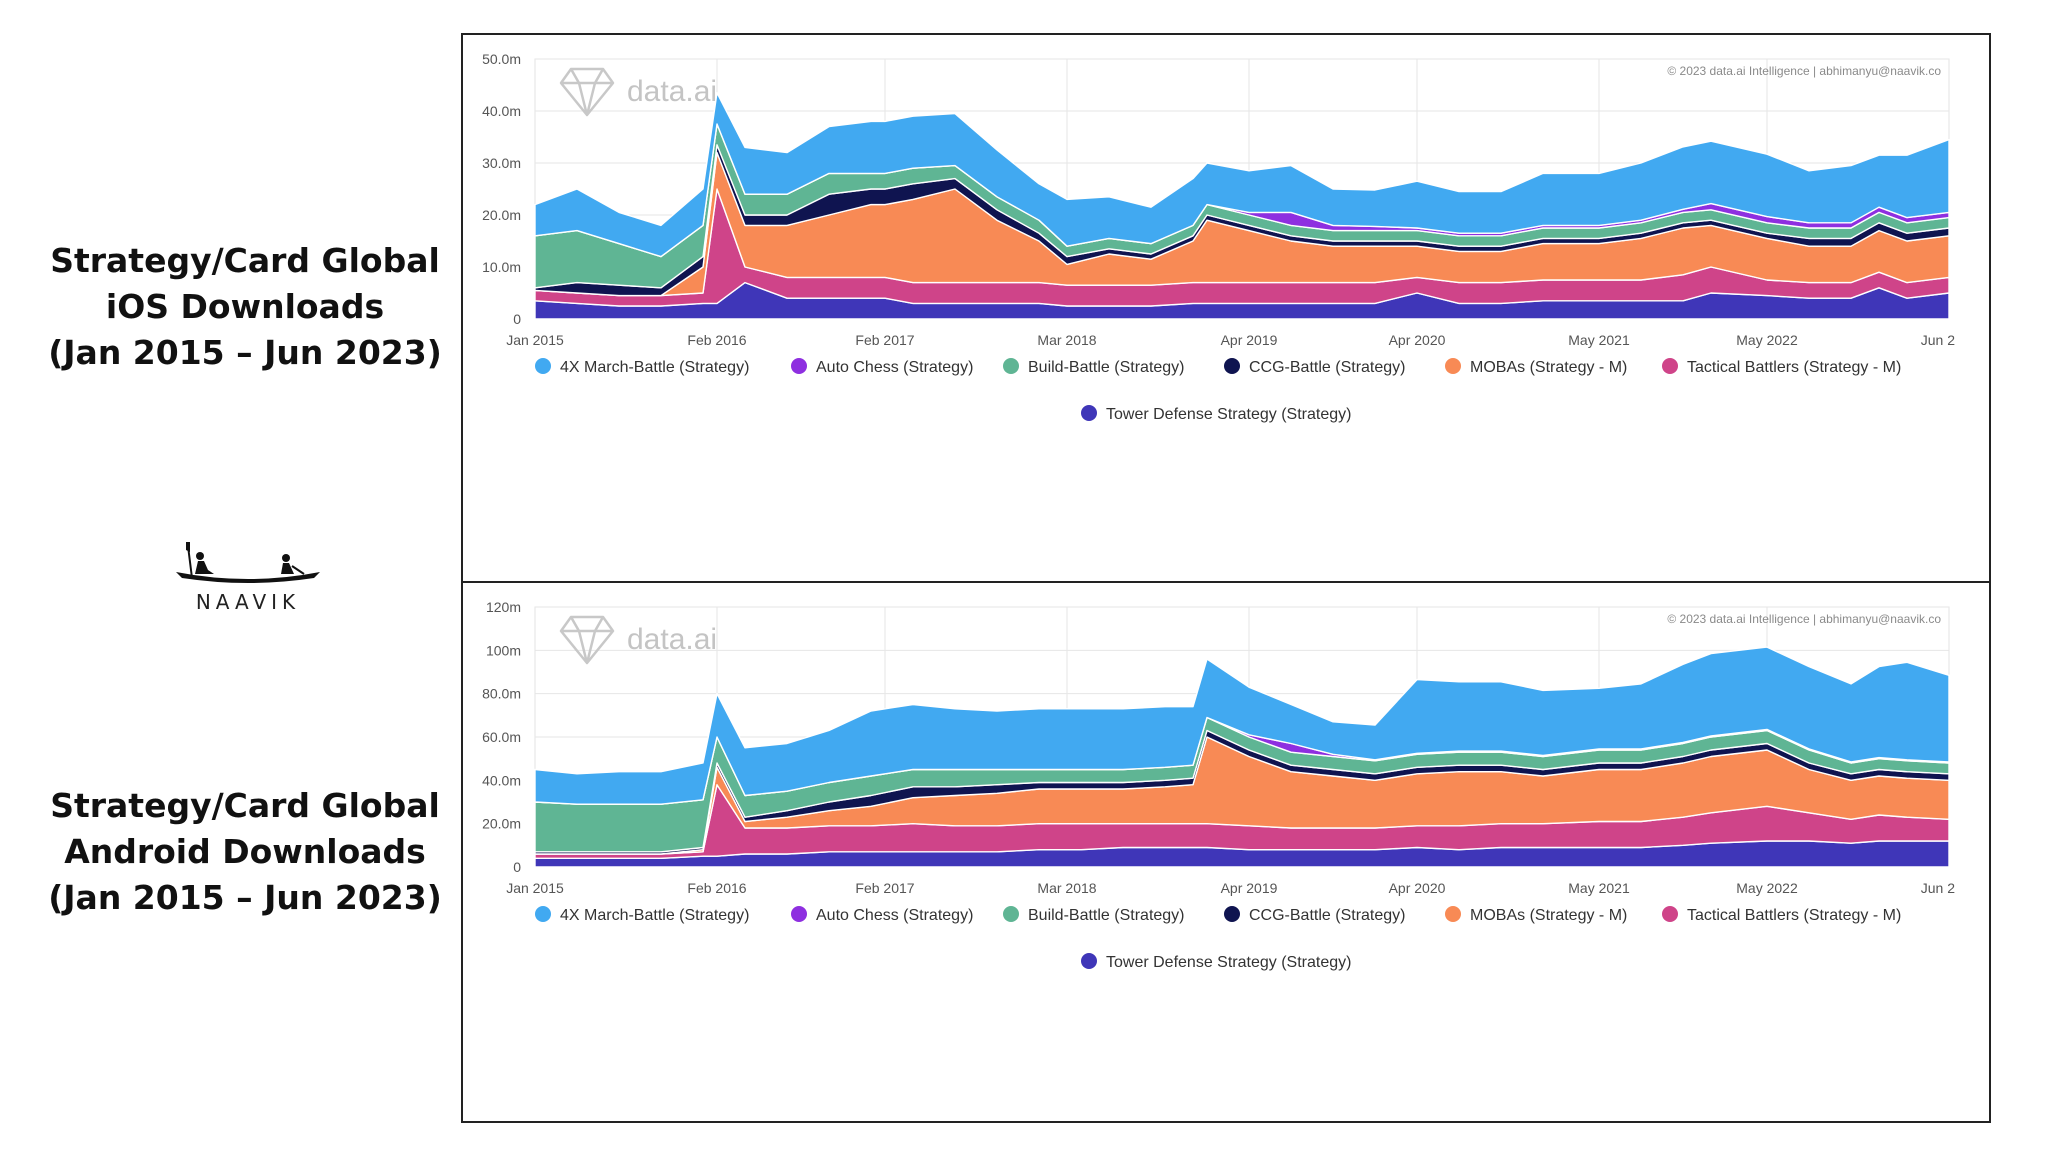 This screenshot has height=1152, width=2048. I want to click on ios-x-tick-label: Feb 2017, so click(884, 340).